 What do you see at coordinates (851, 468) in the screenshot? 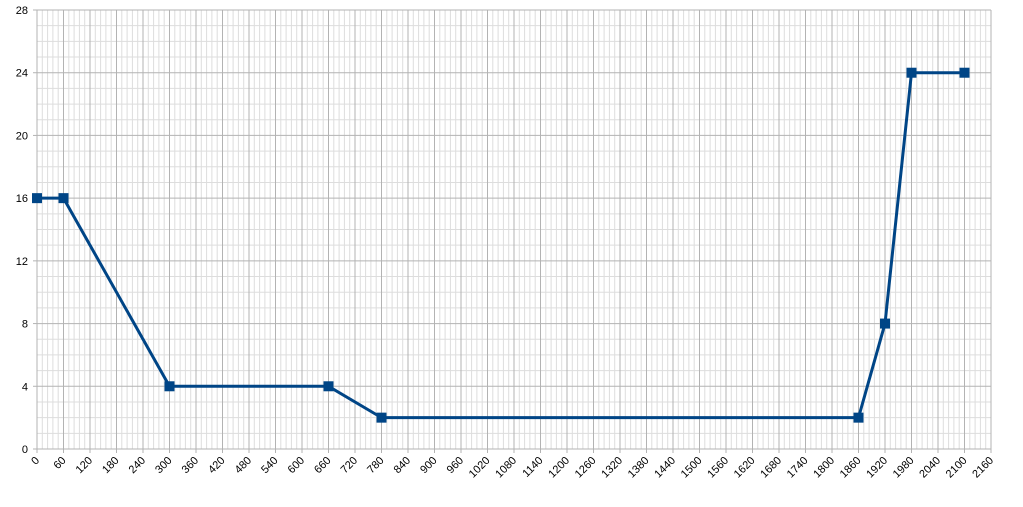
I see `x-tick-label: 1860` at bounding box center [851, 468].